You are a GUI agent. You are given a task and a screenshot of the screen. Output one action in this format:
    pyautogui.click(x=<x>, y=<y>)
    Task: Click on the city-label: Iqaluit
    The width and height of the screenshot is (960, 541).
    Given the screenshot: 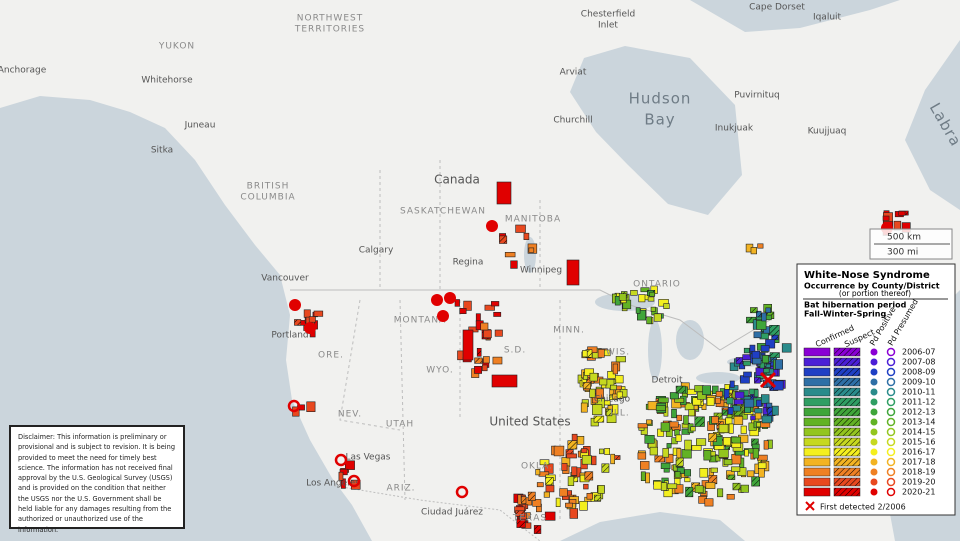 What is the action you would take?
    pyautogui.click(x=827, y=18)
    